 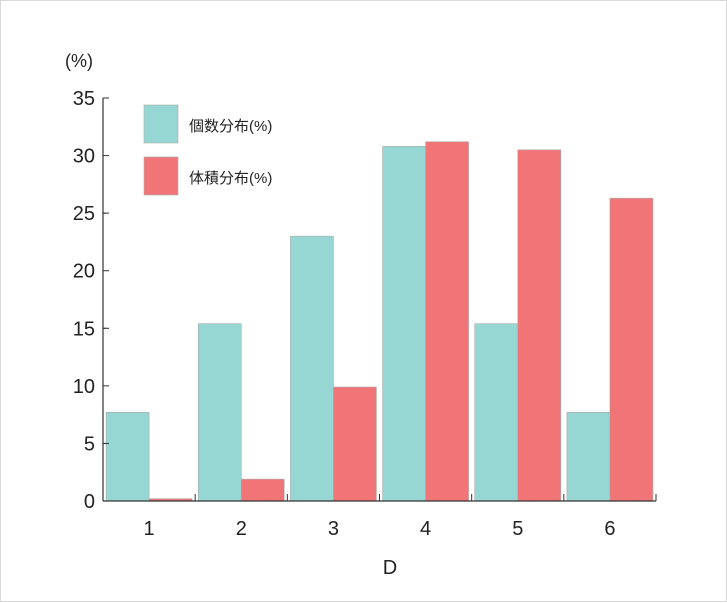 I want to click on y-tick-label: 5, so click(x=89, y=444).